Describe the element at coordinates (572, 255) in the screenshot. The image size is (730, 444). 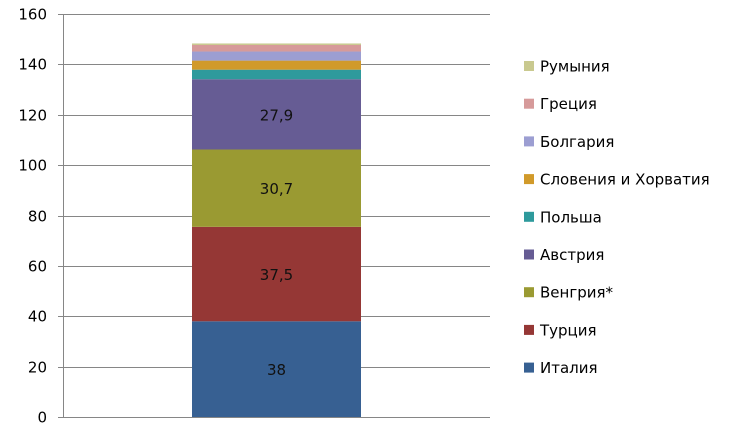
I see `legend-label: Австрия` at that location.